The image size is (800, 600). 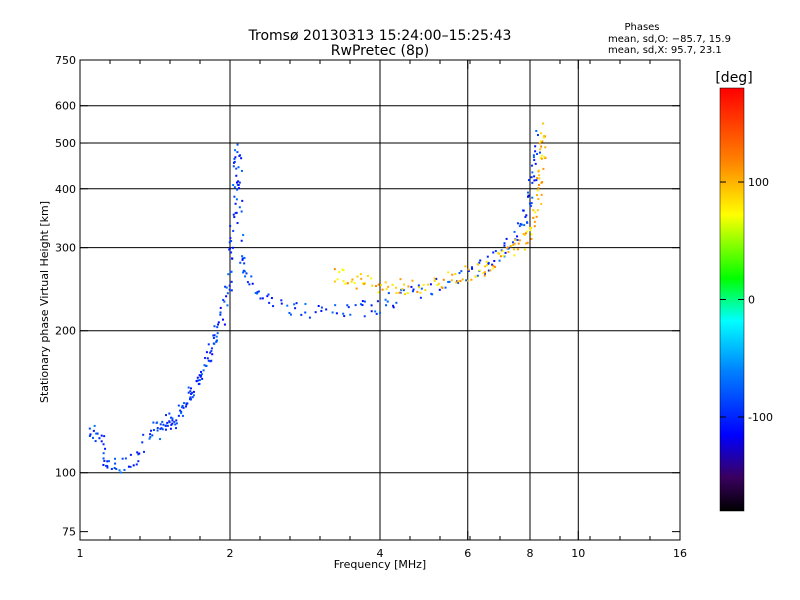 I want to click on stats-x-line: mean, sd,X: 95.7, 23.1, so click(x=665, y=50).